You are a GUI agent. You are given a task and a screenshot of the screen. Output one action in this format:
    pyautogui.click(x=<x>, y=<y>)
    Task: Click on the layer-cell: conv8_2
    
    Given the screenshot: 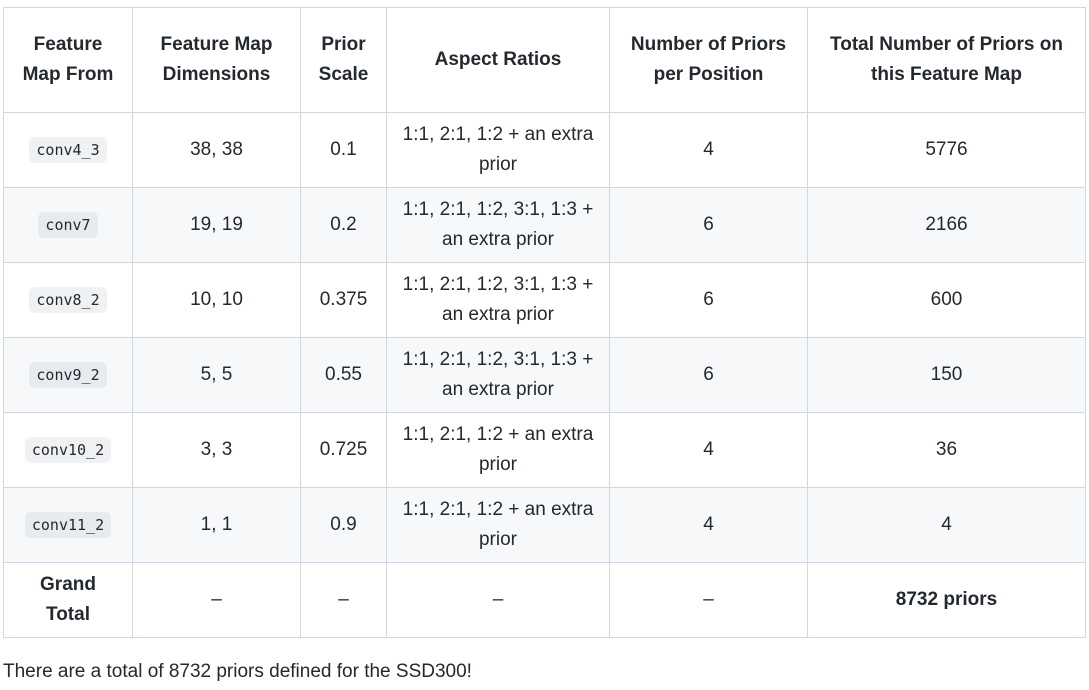 What is the action you would take?
    pyautogui.click(x=68, y=300)
    